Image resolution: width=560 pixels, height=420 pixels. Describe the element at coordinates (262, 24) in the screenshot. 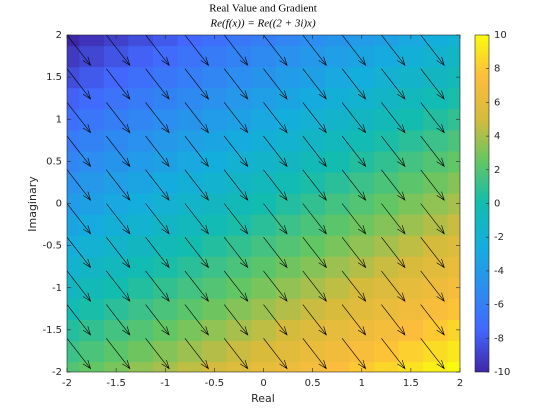

I see `chart-subtitle: Re(f(x)) = Re((2 + 3i)x)` at that location.